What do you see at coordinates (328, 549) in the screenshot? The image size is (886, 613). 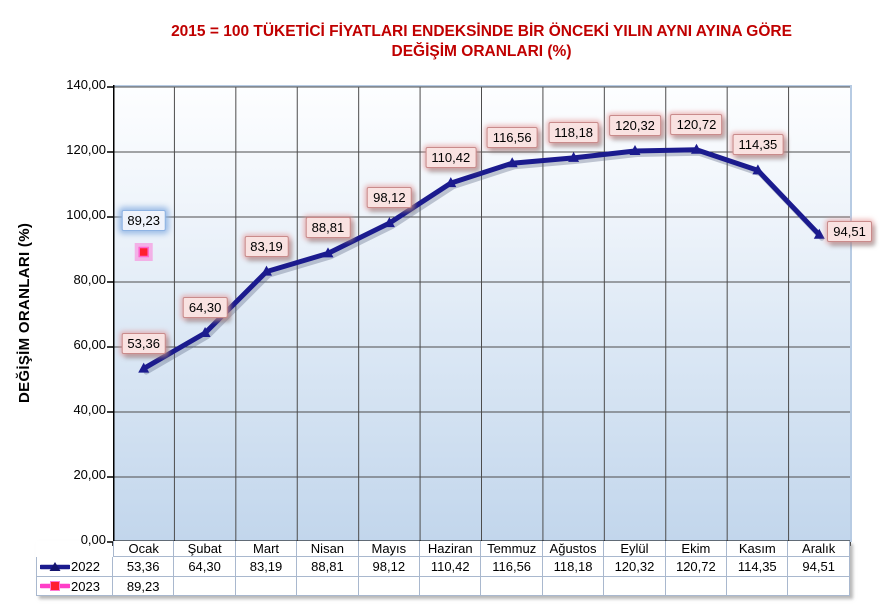 I see `month-header-cell: Nisan` at bounding box center [328, 549].